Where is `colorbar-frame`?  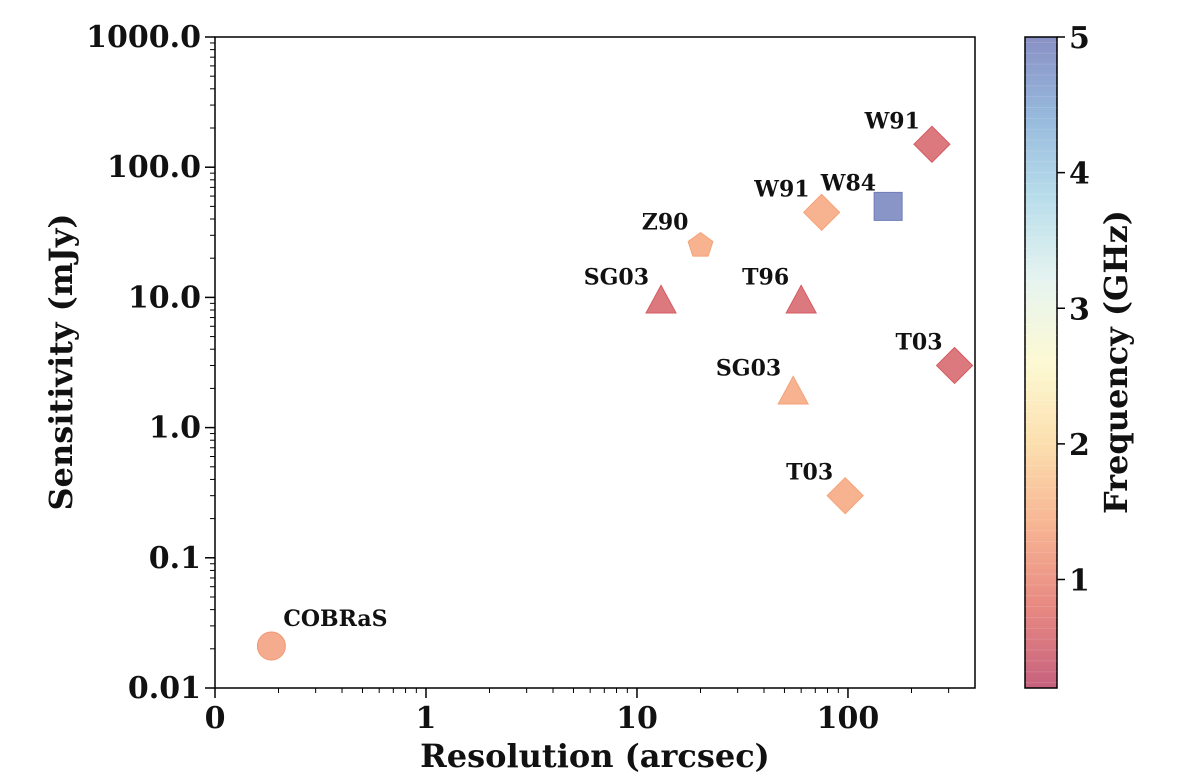
colorbar-frame is located at coordinates (1041, 362).